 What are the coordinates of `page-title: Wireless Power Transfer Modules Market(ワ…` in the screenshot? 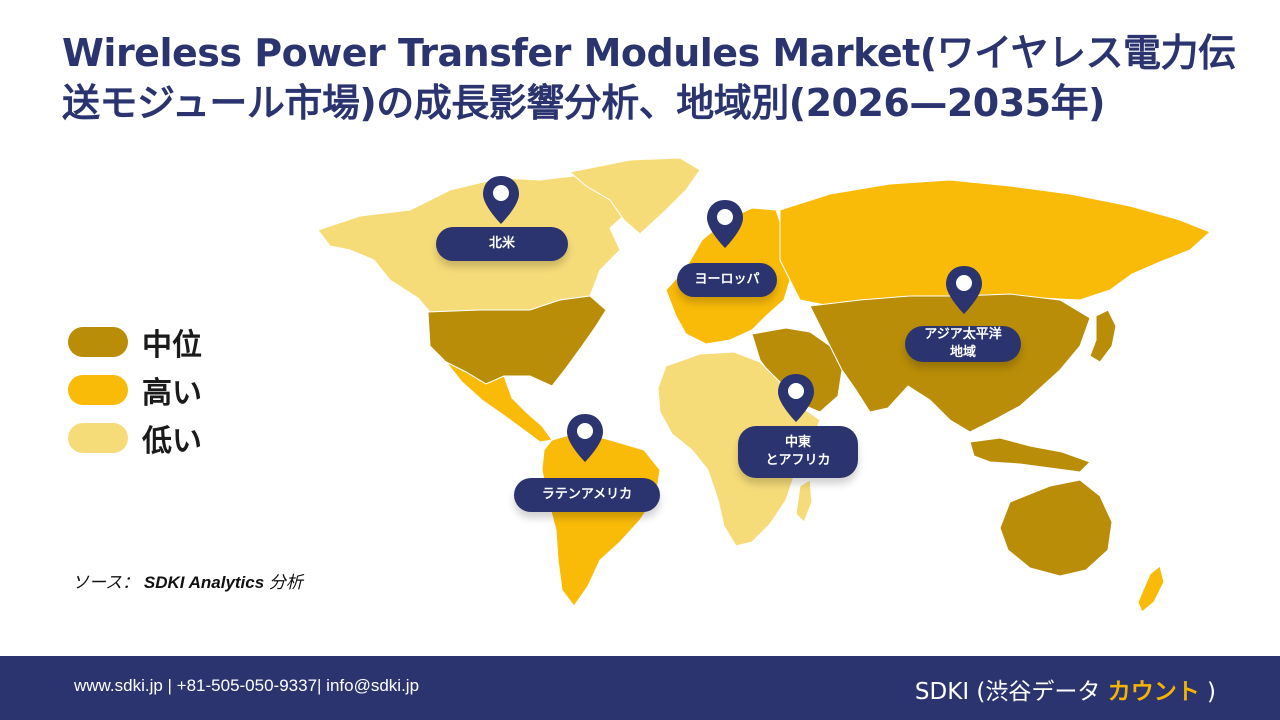 It's located at (649, 78).